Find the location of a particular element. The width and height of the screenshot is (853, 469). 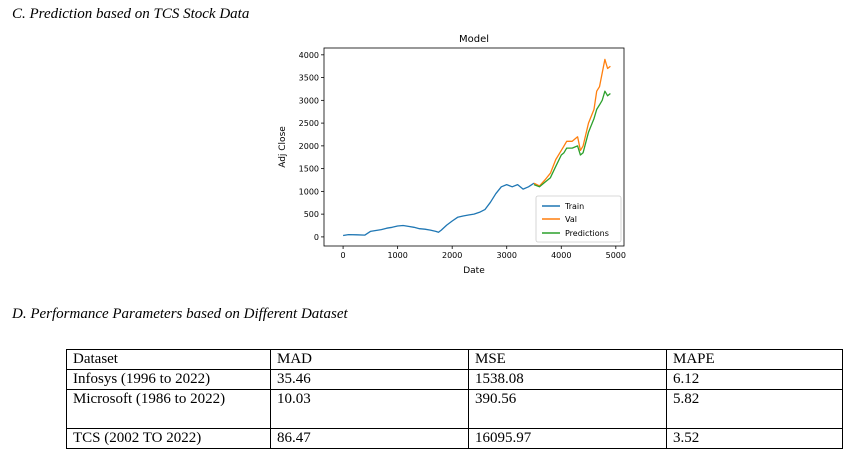

series-line-val is located at coordinates (572, 122).